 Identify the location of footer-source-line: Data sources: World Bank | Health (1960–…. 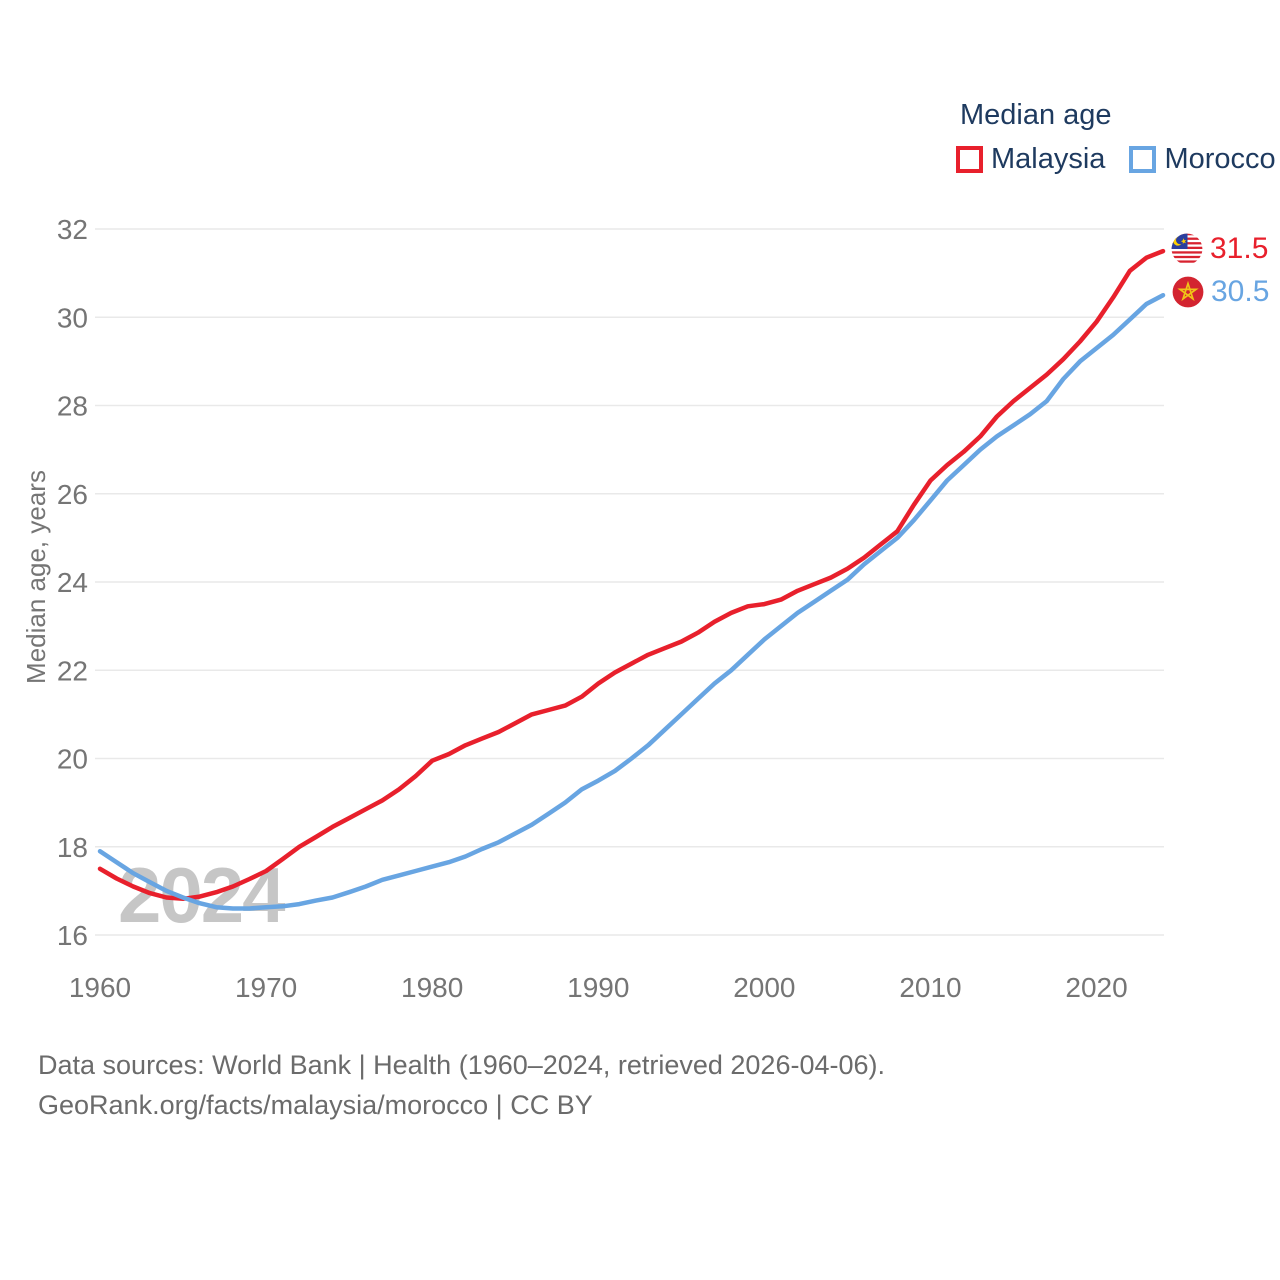
(461, 1065).